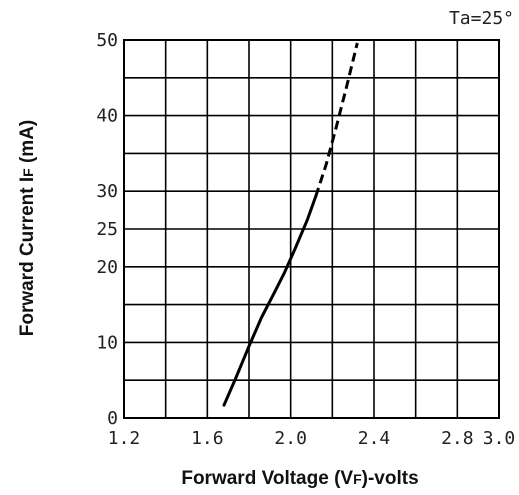  Describe the element at coordinates (207, 438) in the screenshot. I see `x-tick-label: 1.6` at that location.